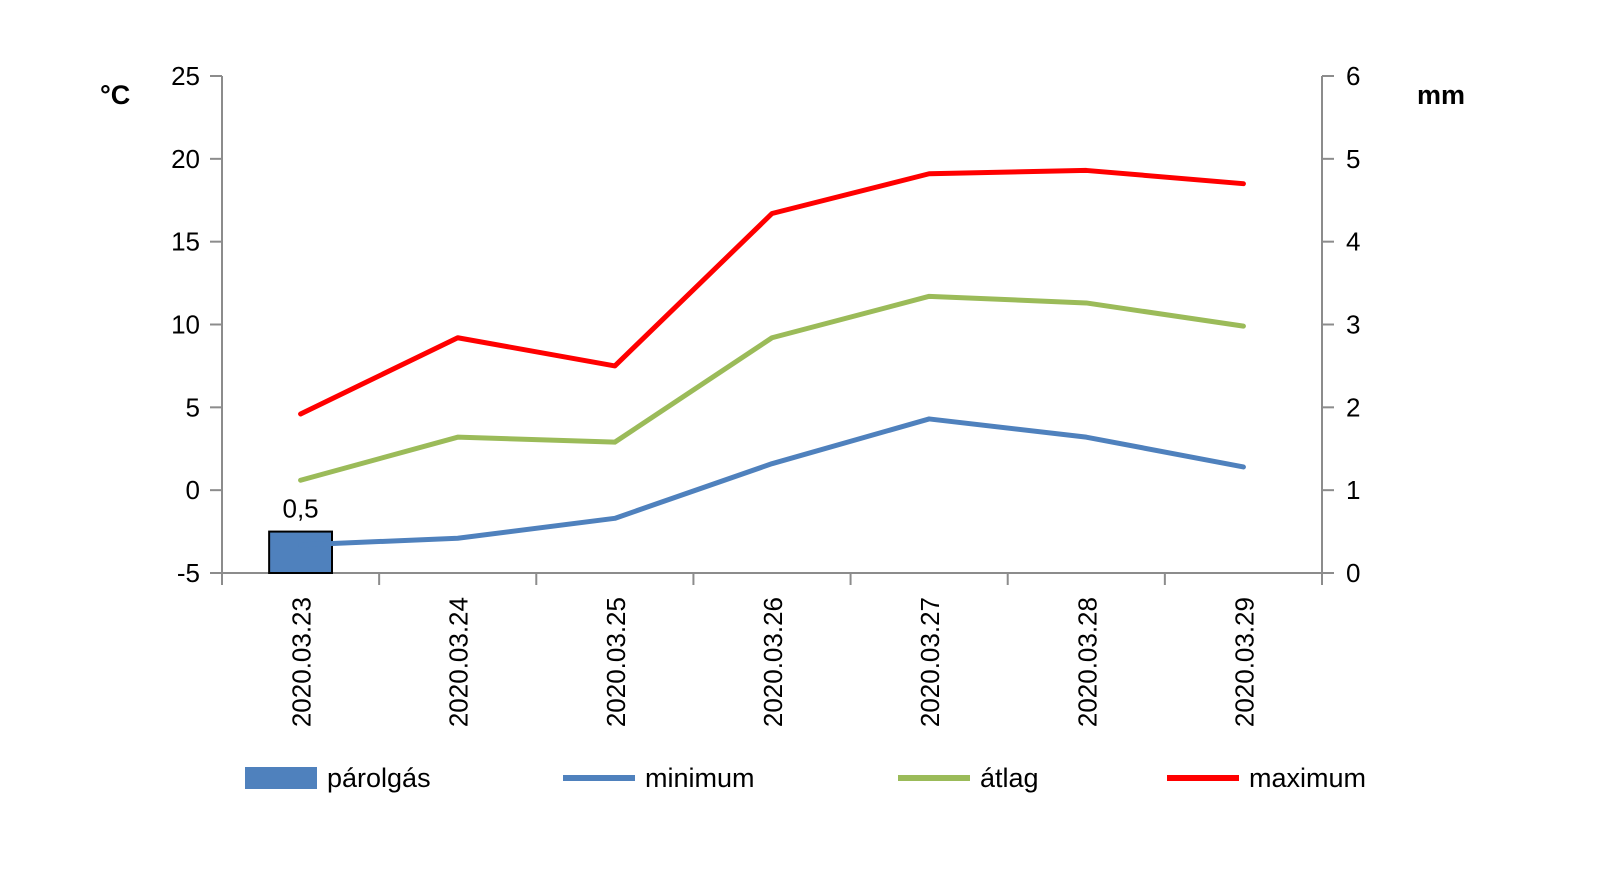 This screenshot has width=1600, height=893. I want to click on x-tick-label: 2020.03.29, so click(1244, 662).